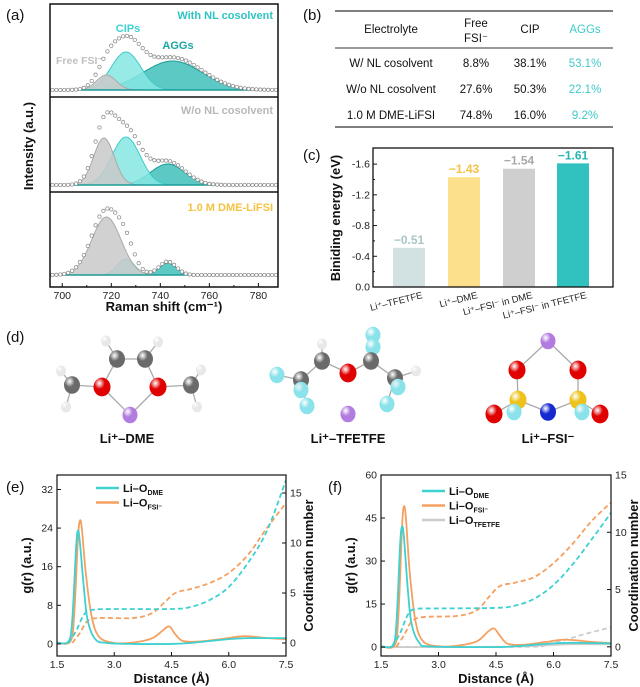 This screenshot has height=687, width=640. What do you see at coordinates (114, 665) in the screenshot?
I see `x-tick-label: 3.0` at bounding box center [114, 665].